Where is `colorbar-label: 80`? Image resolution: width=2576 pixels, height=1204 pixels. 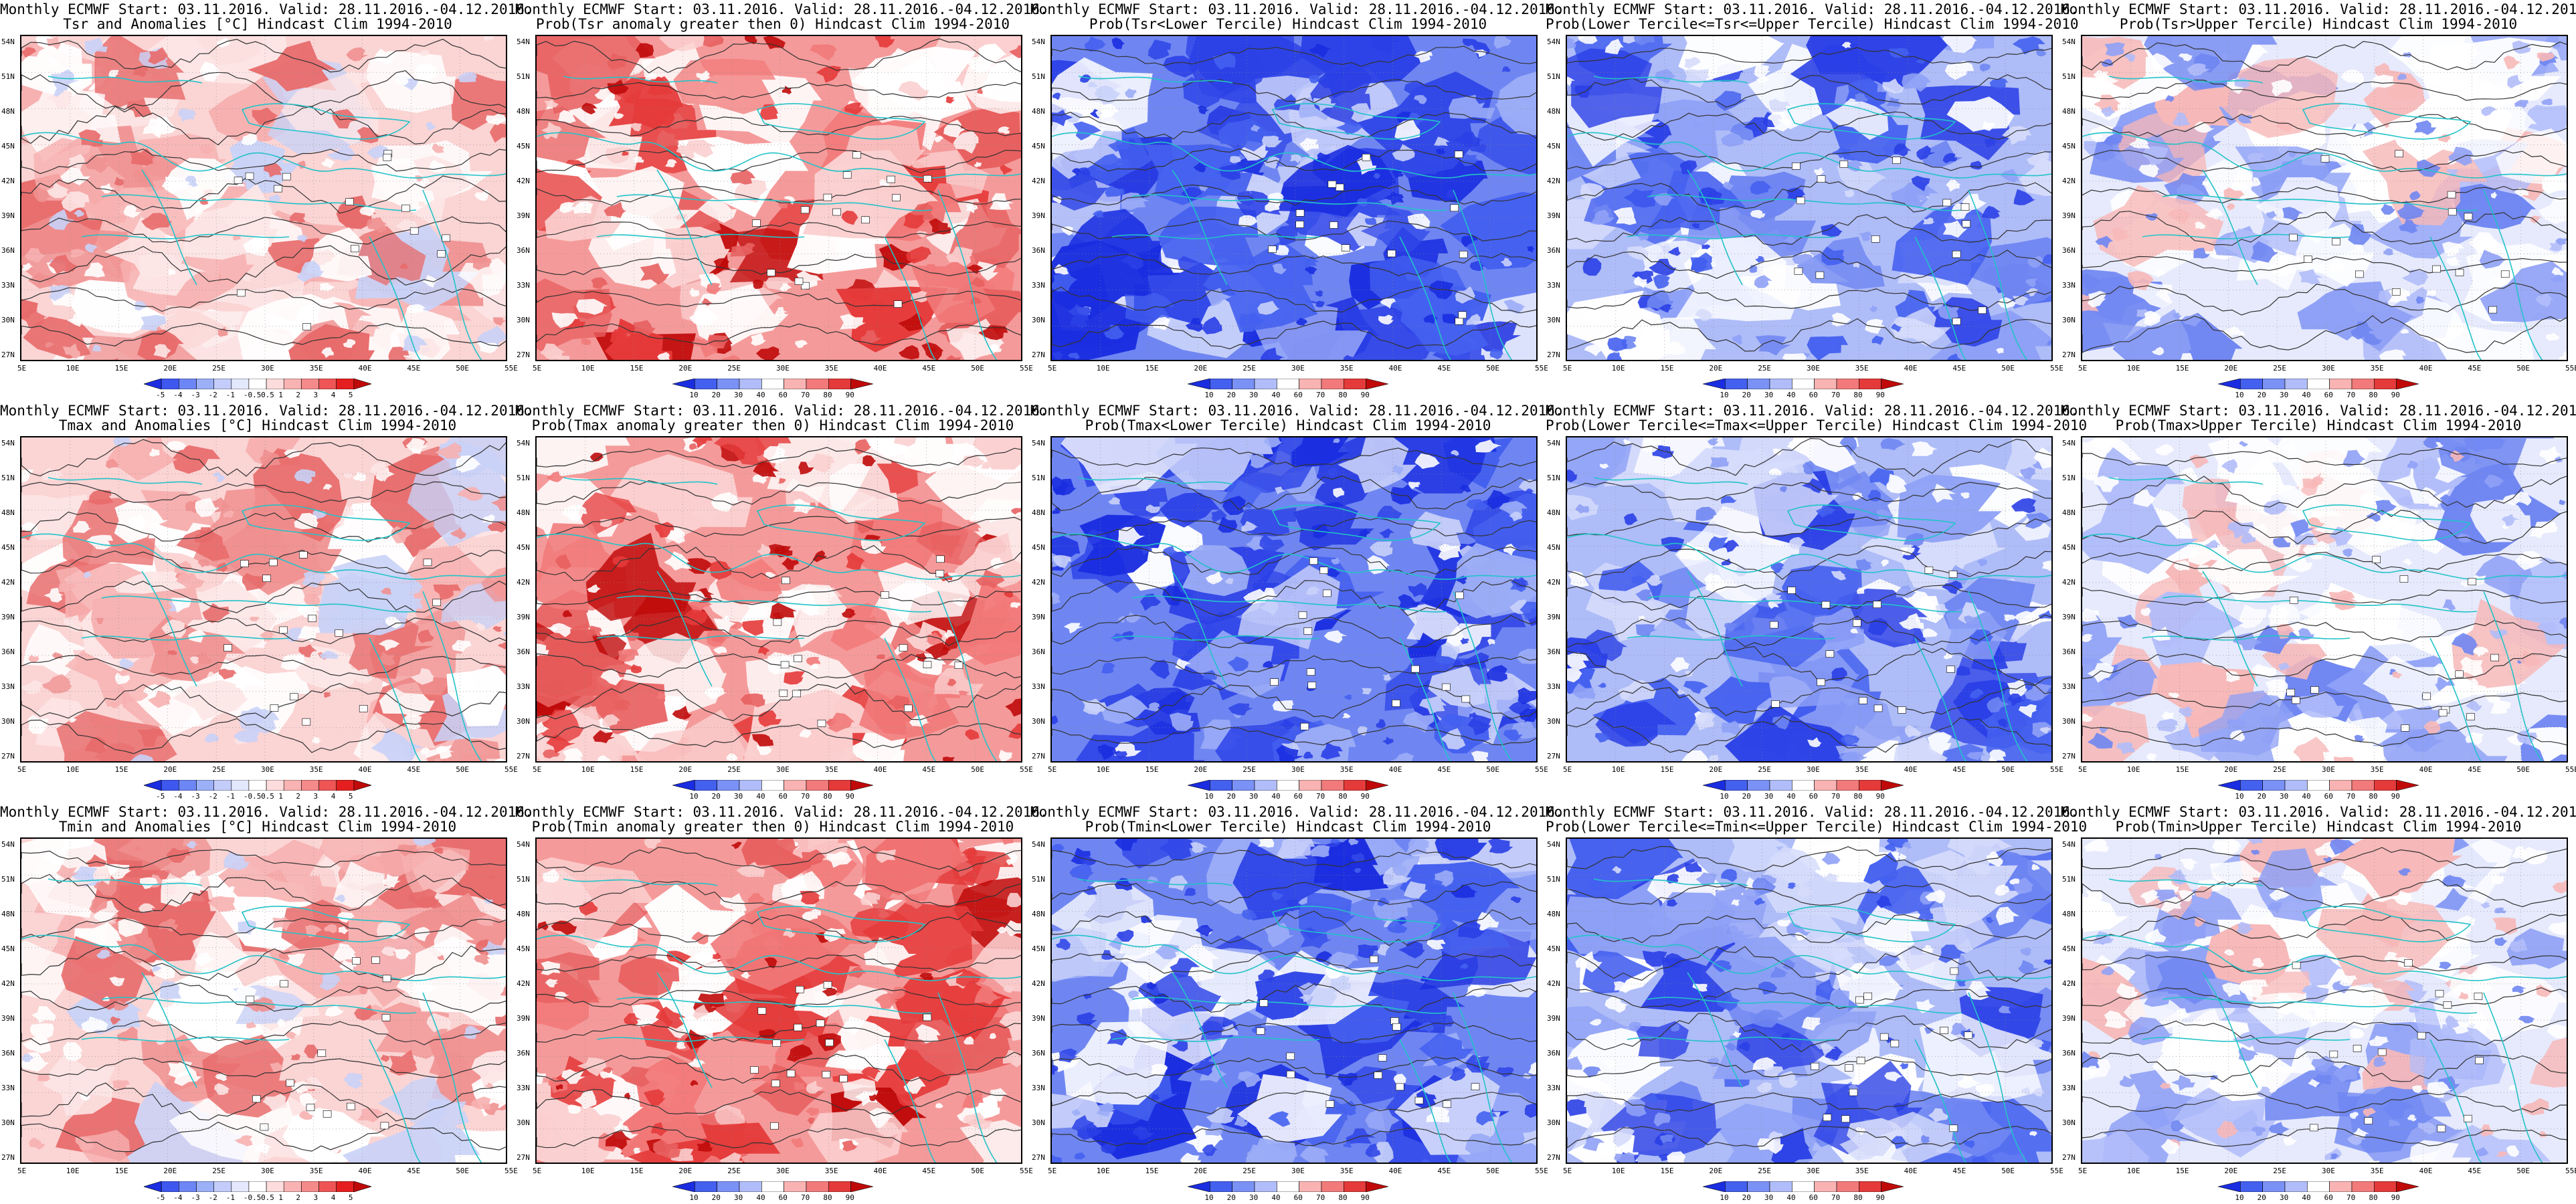
colorbar-label: 80 is located at coordinates (1858, 1197).